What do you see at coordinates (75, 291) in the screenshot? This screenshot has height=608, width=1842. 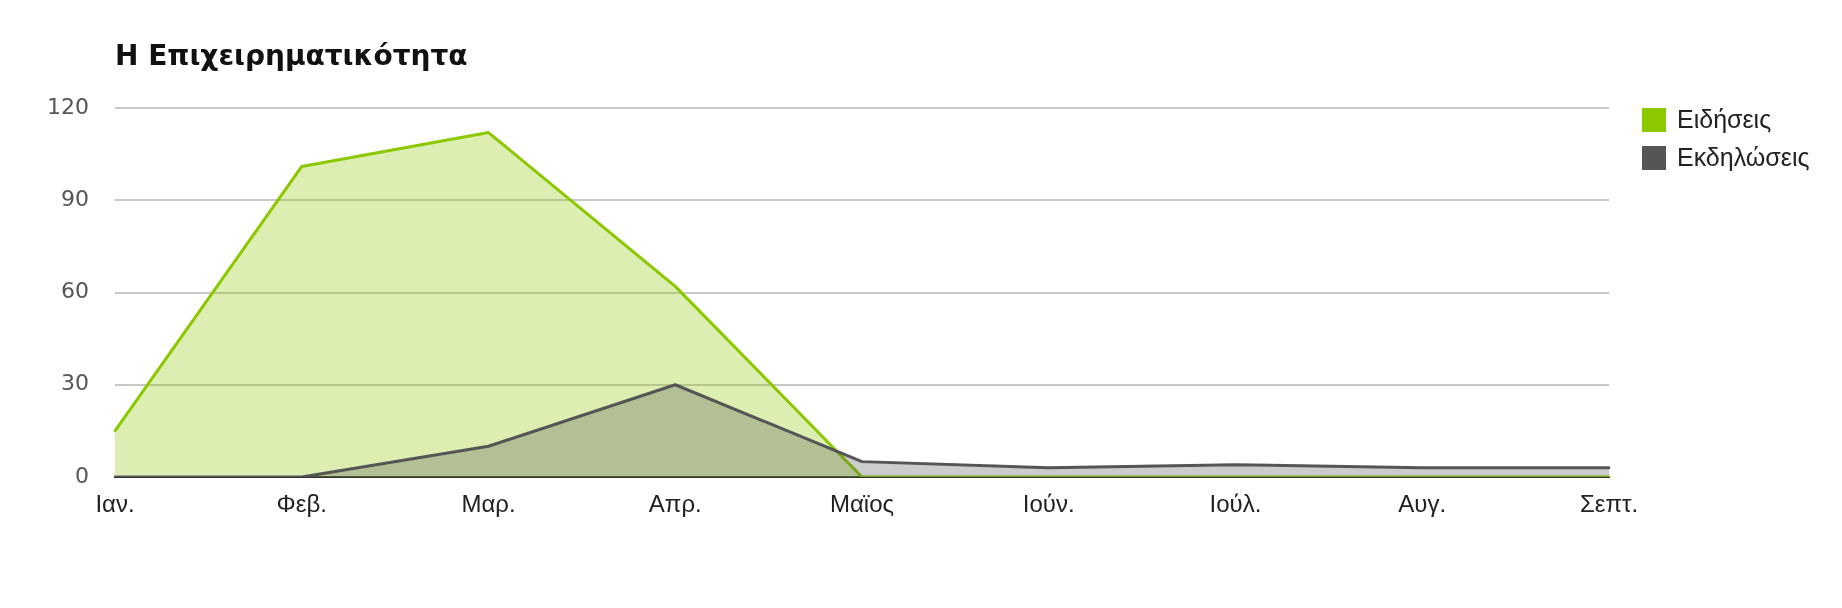 I see `y-tick-label: 60` at bounding box center [75, 291].